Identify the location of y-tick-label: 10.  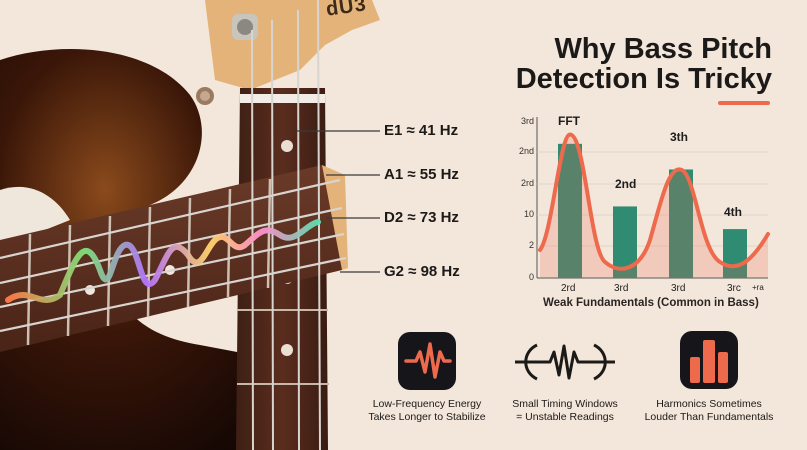
(528, 214).